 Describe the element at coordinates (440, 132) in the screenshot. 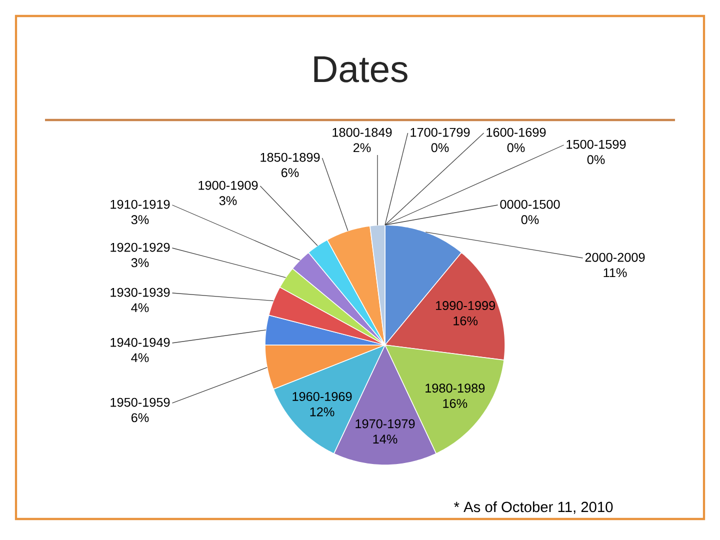

I see `category-label: 1700-1799` at that location.